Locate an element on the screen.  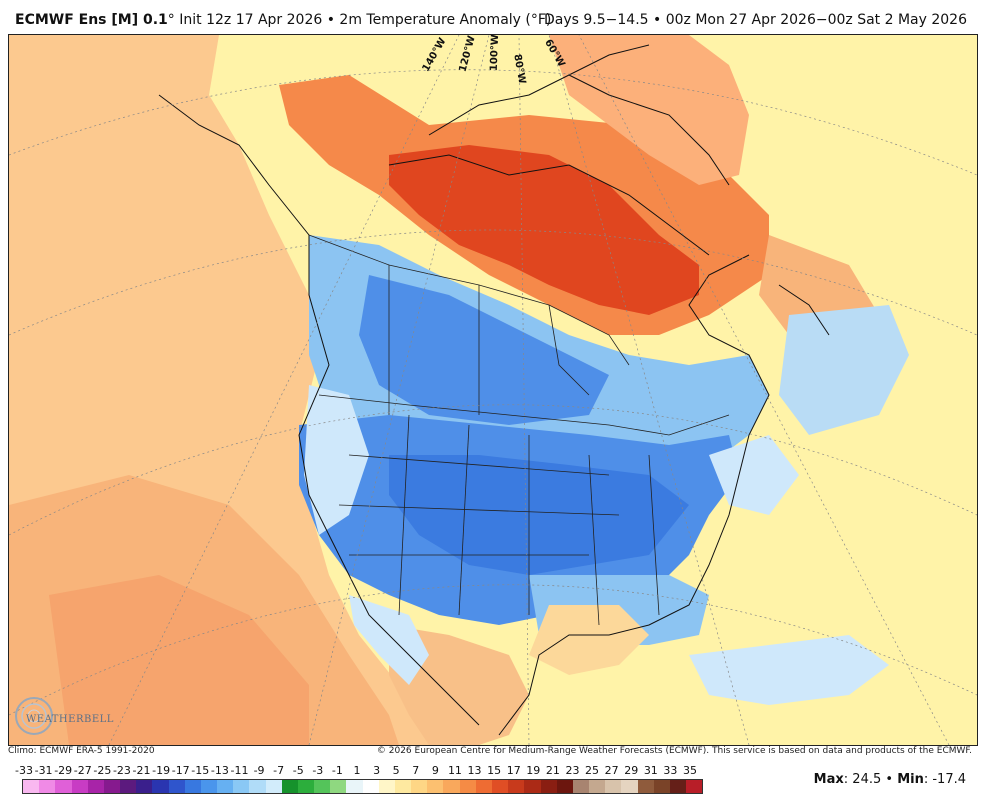
meridian-label-80w: 80°W is located at coordinates (519, 68).